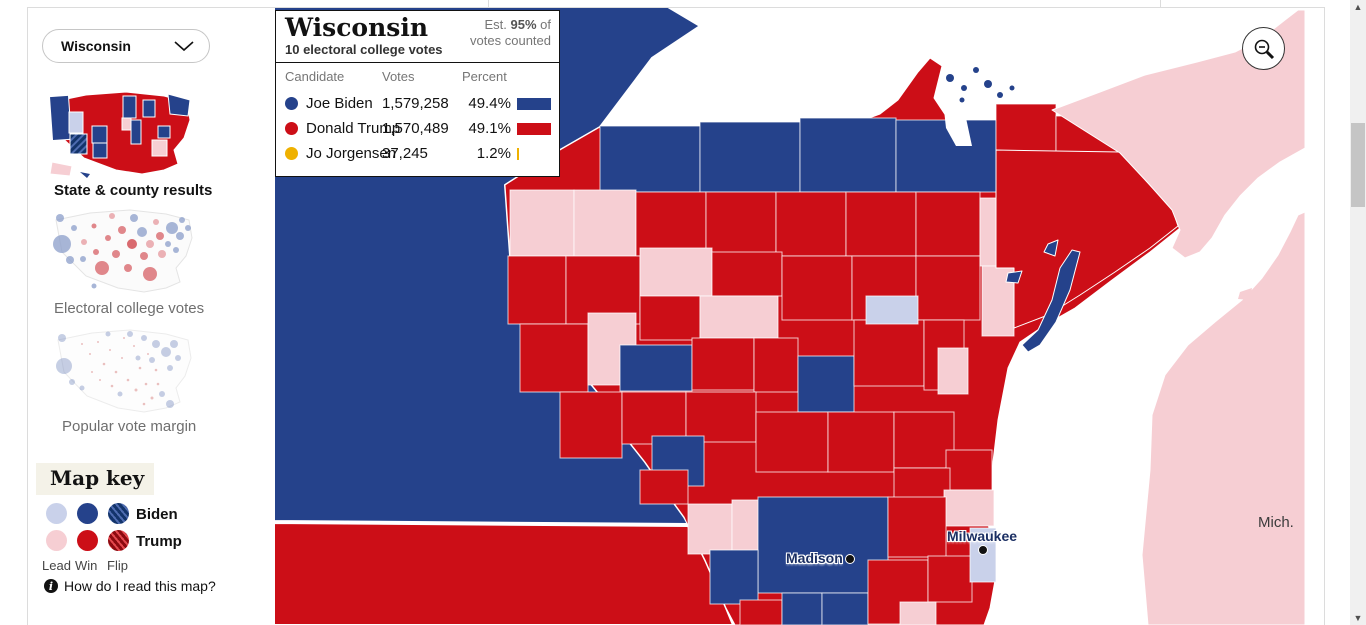 The width and height of the screenshot is (1366, 625). I want to click on map-key-title: Map key, so click(95, 479).